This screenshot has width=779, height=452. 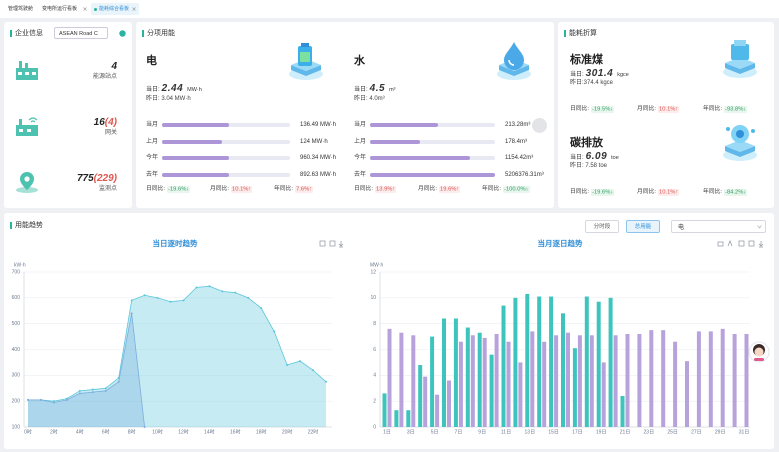 I want to click on compare: 日同比: -19.6%↓, so click(x=592, y=192).